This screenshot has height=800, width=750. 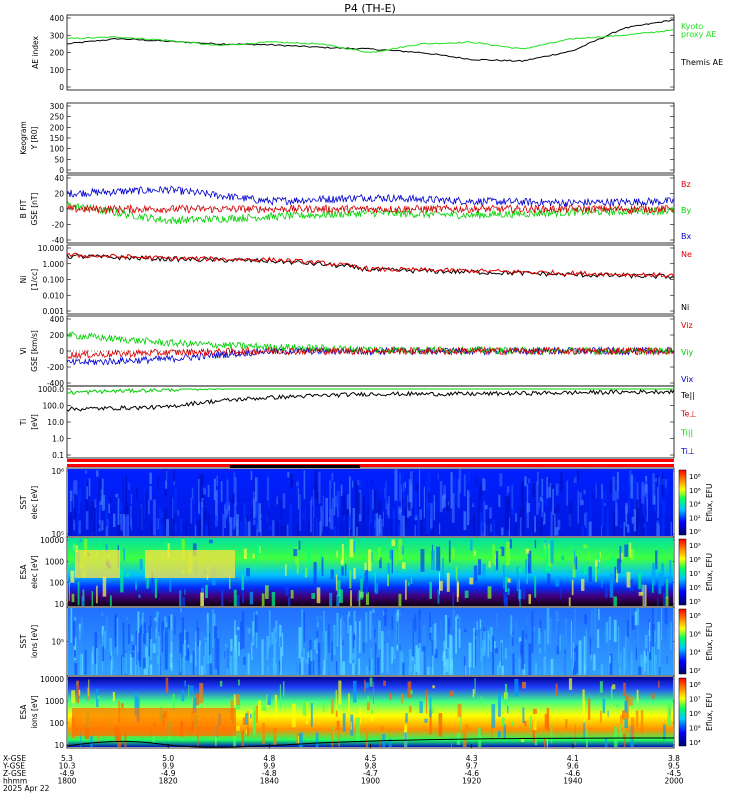 I want to click on ytick-label: 1.000, so click(x=54, y=264).